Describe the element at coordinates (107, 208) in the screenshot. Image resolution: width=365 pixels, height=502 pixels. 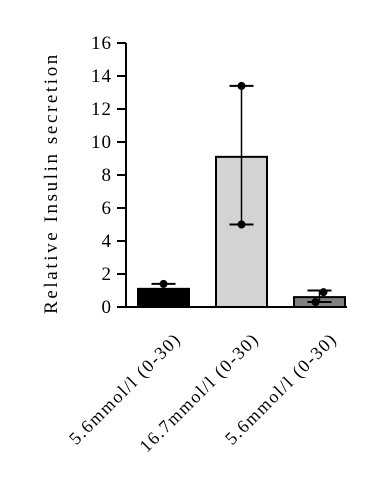
I see `y-tick-label: 6` at that location.